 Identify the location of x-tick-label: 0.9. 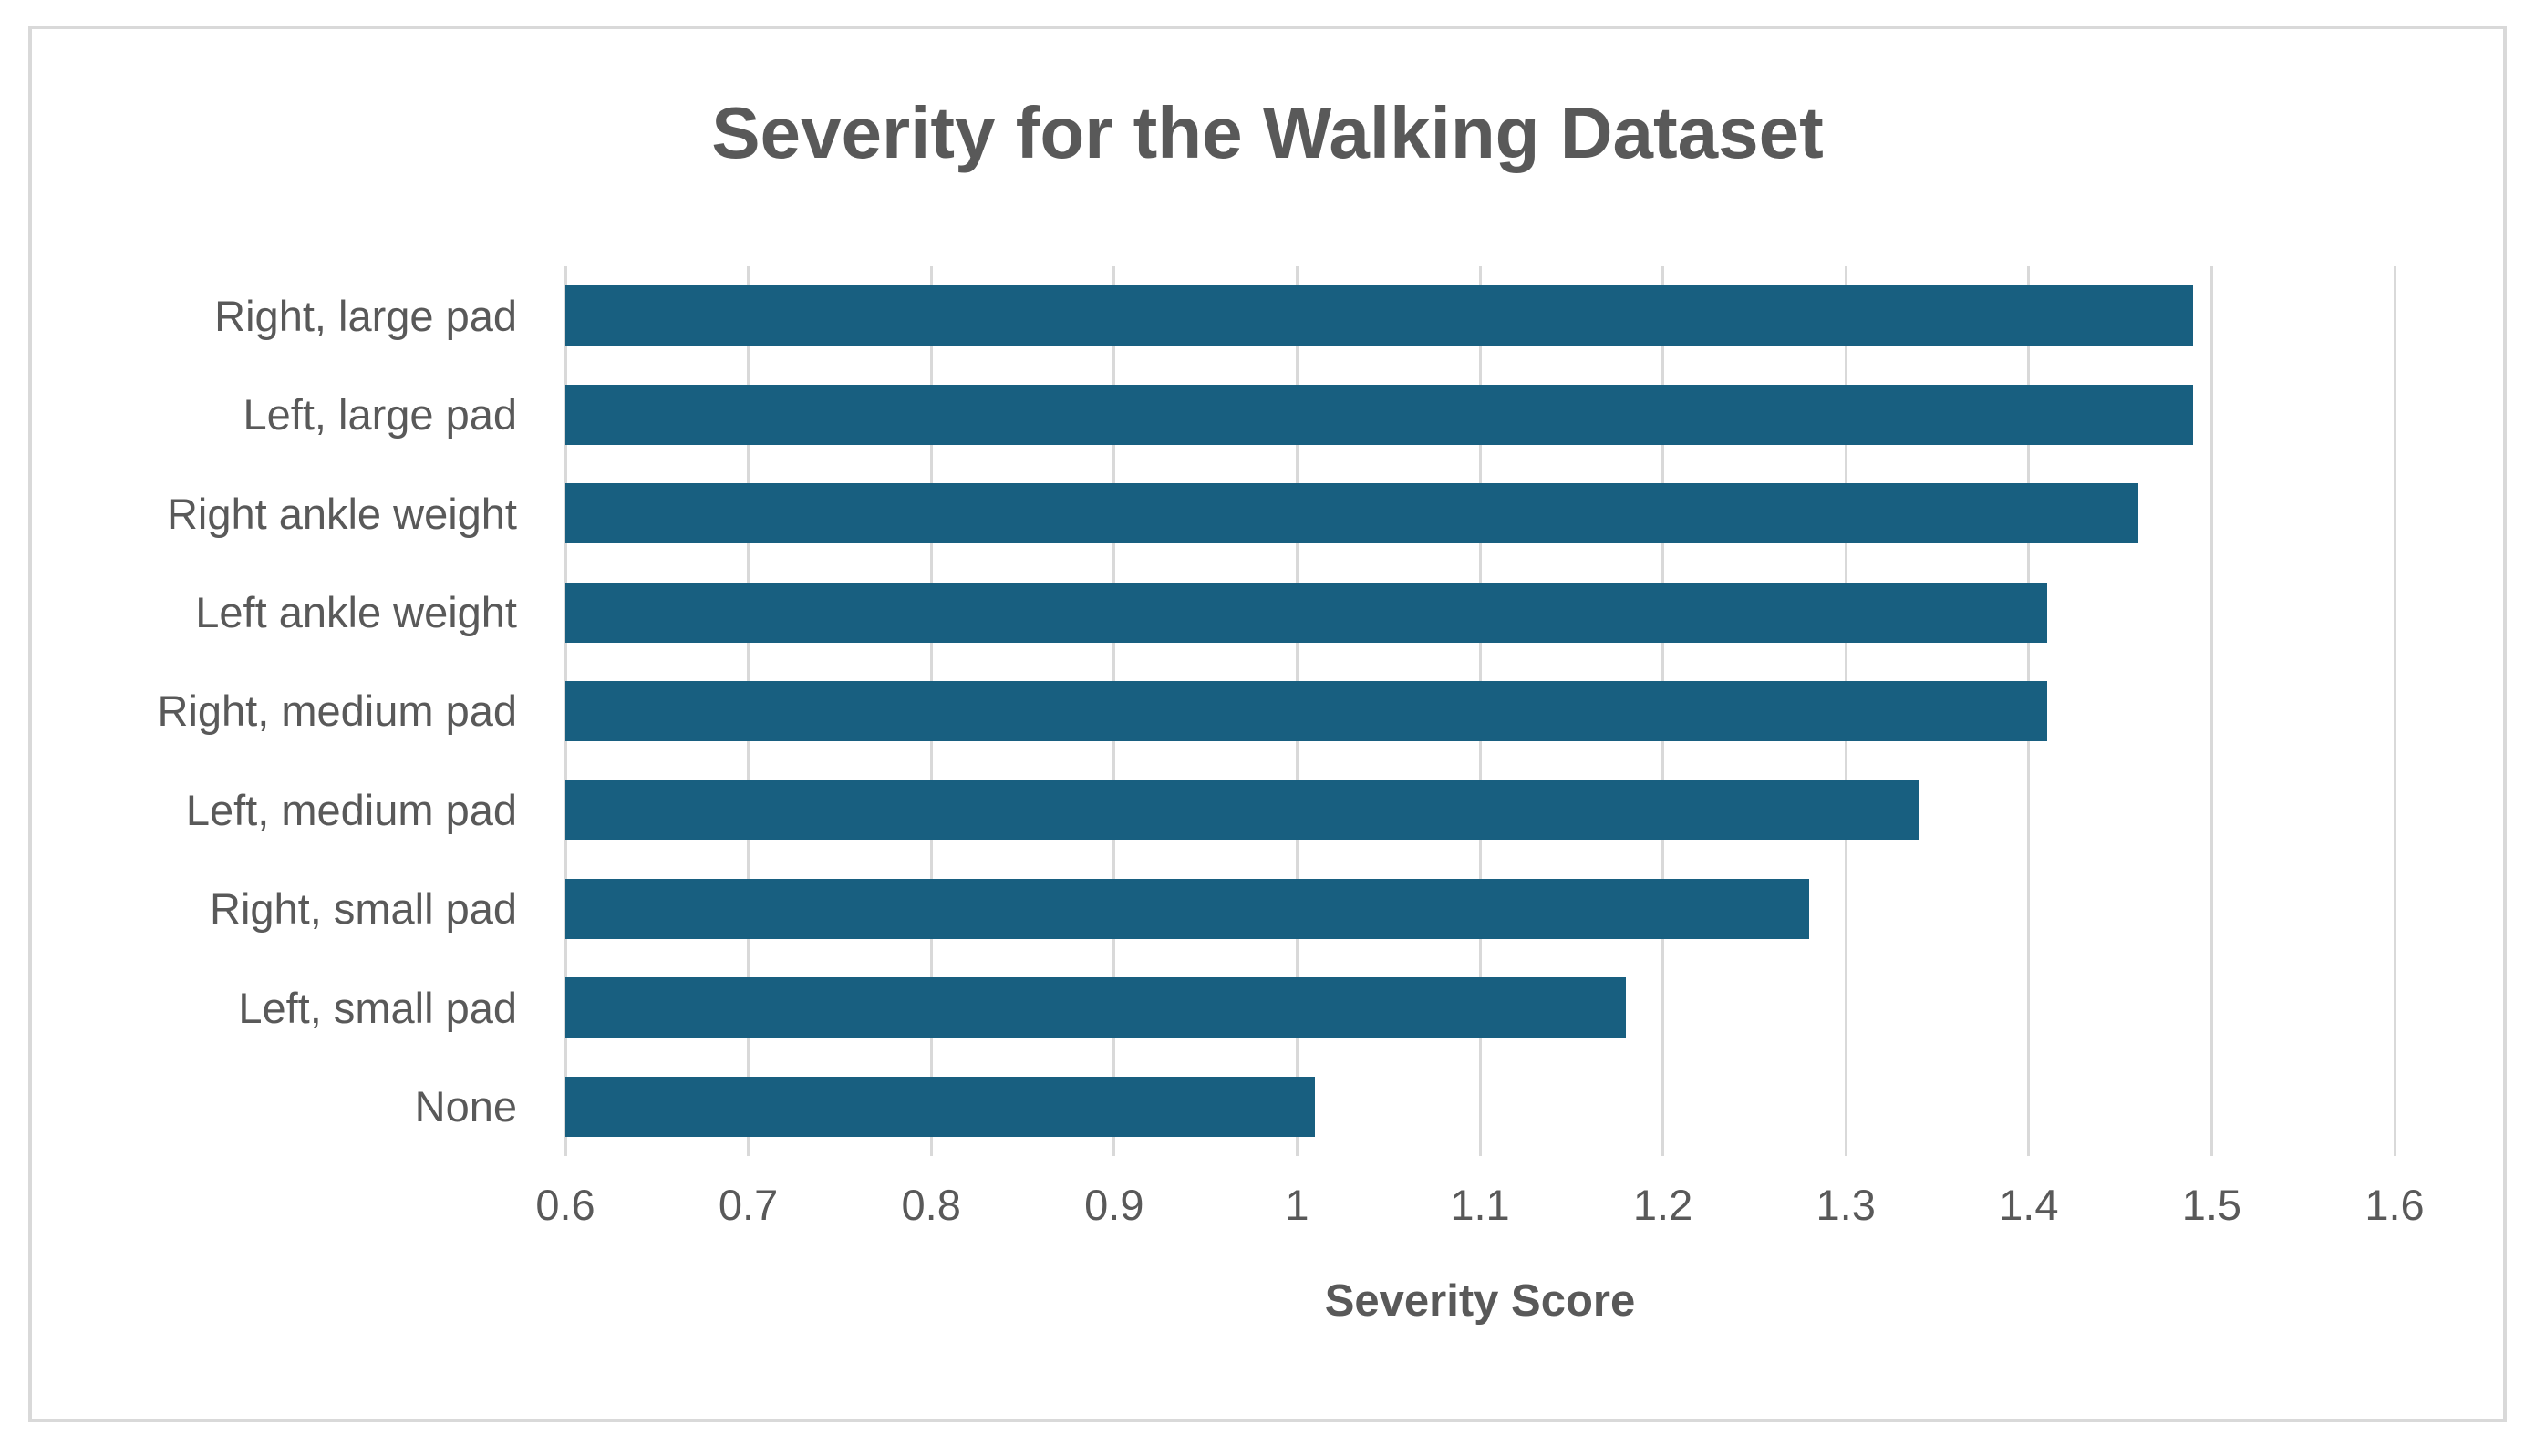
(1114, 1205).